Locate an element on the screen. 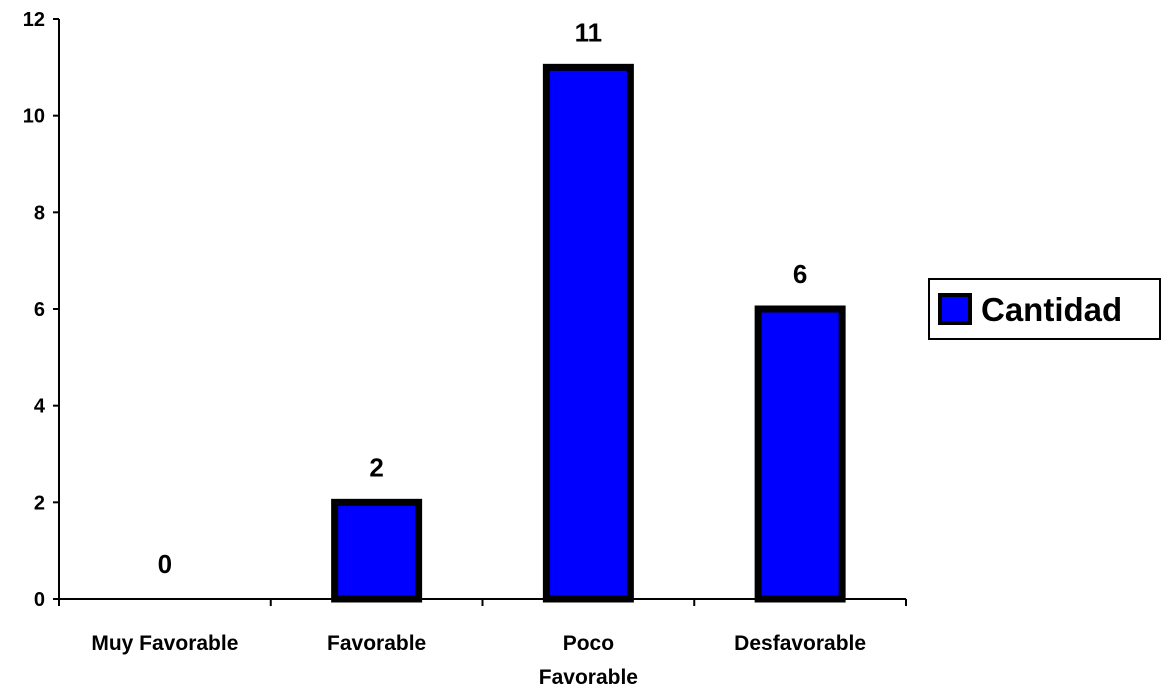 This screenshot has width=1162, height=689. data-label: 0 is located at coordinates (165, 564).